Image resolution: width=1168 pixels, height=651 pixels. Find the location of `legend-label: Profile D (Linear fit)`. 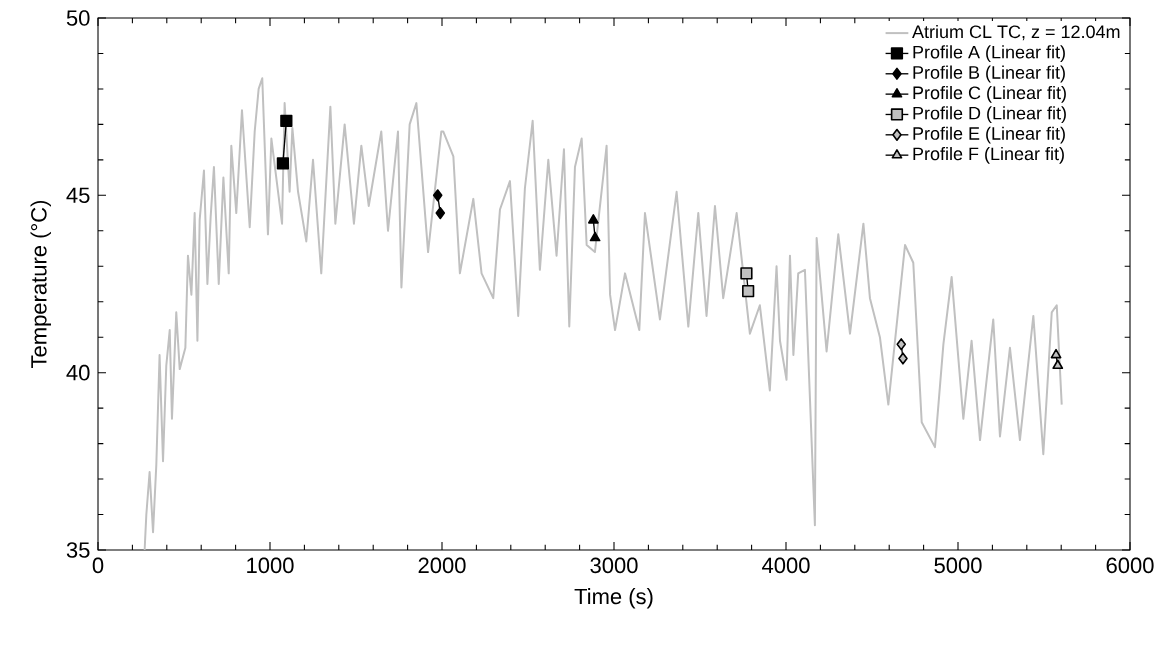

legend-label: Profile D (Linear fit) is located at coordinates (989, 115).